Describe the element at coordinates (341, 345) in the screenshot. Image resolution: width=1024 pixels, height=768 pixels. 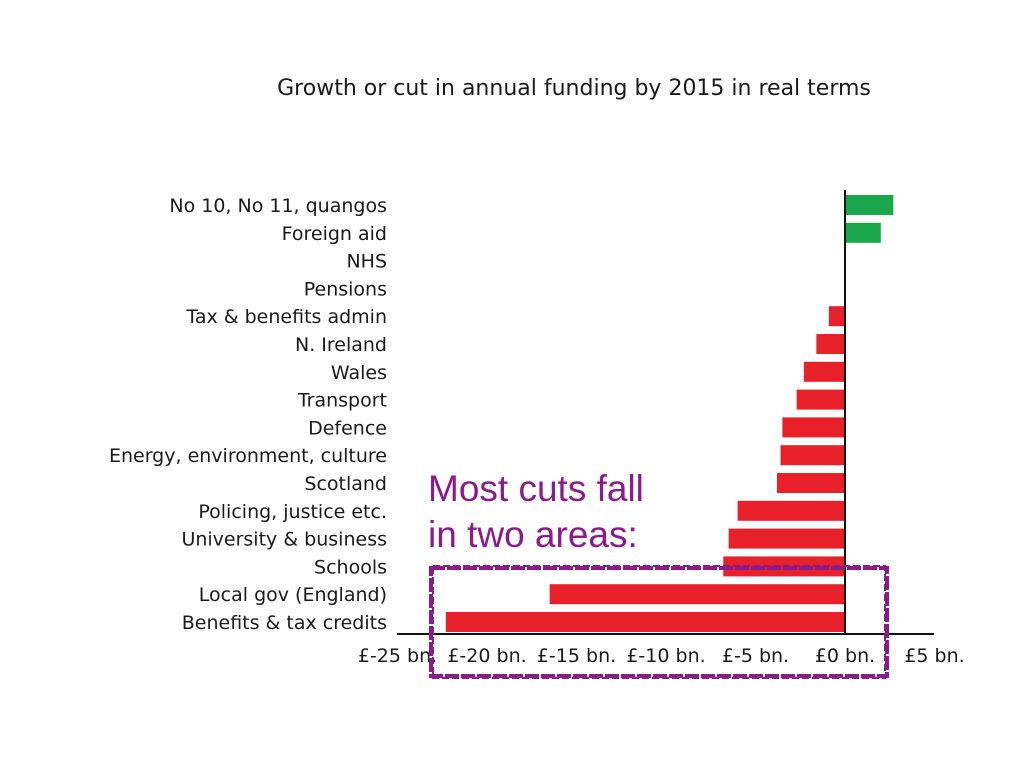
I see `category-label: N. Ireland` at that location.